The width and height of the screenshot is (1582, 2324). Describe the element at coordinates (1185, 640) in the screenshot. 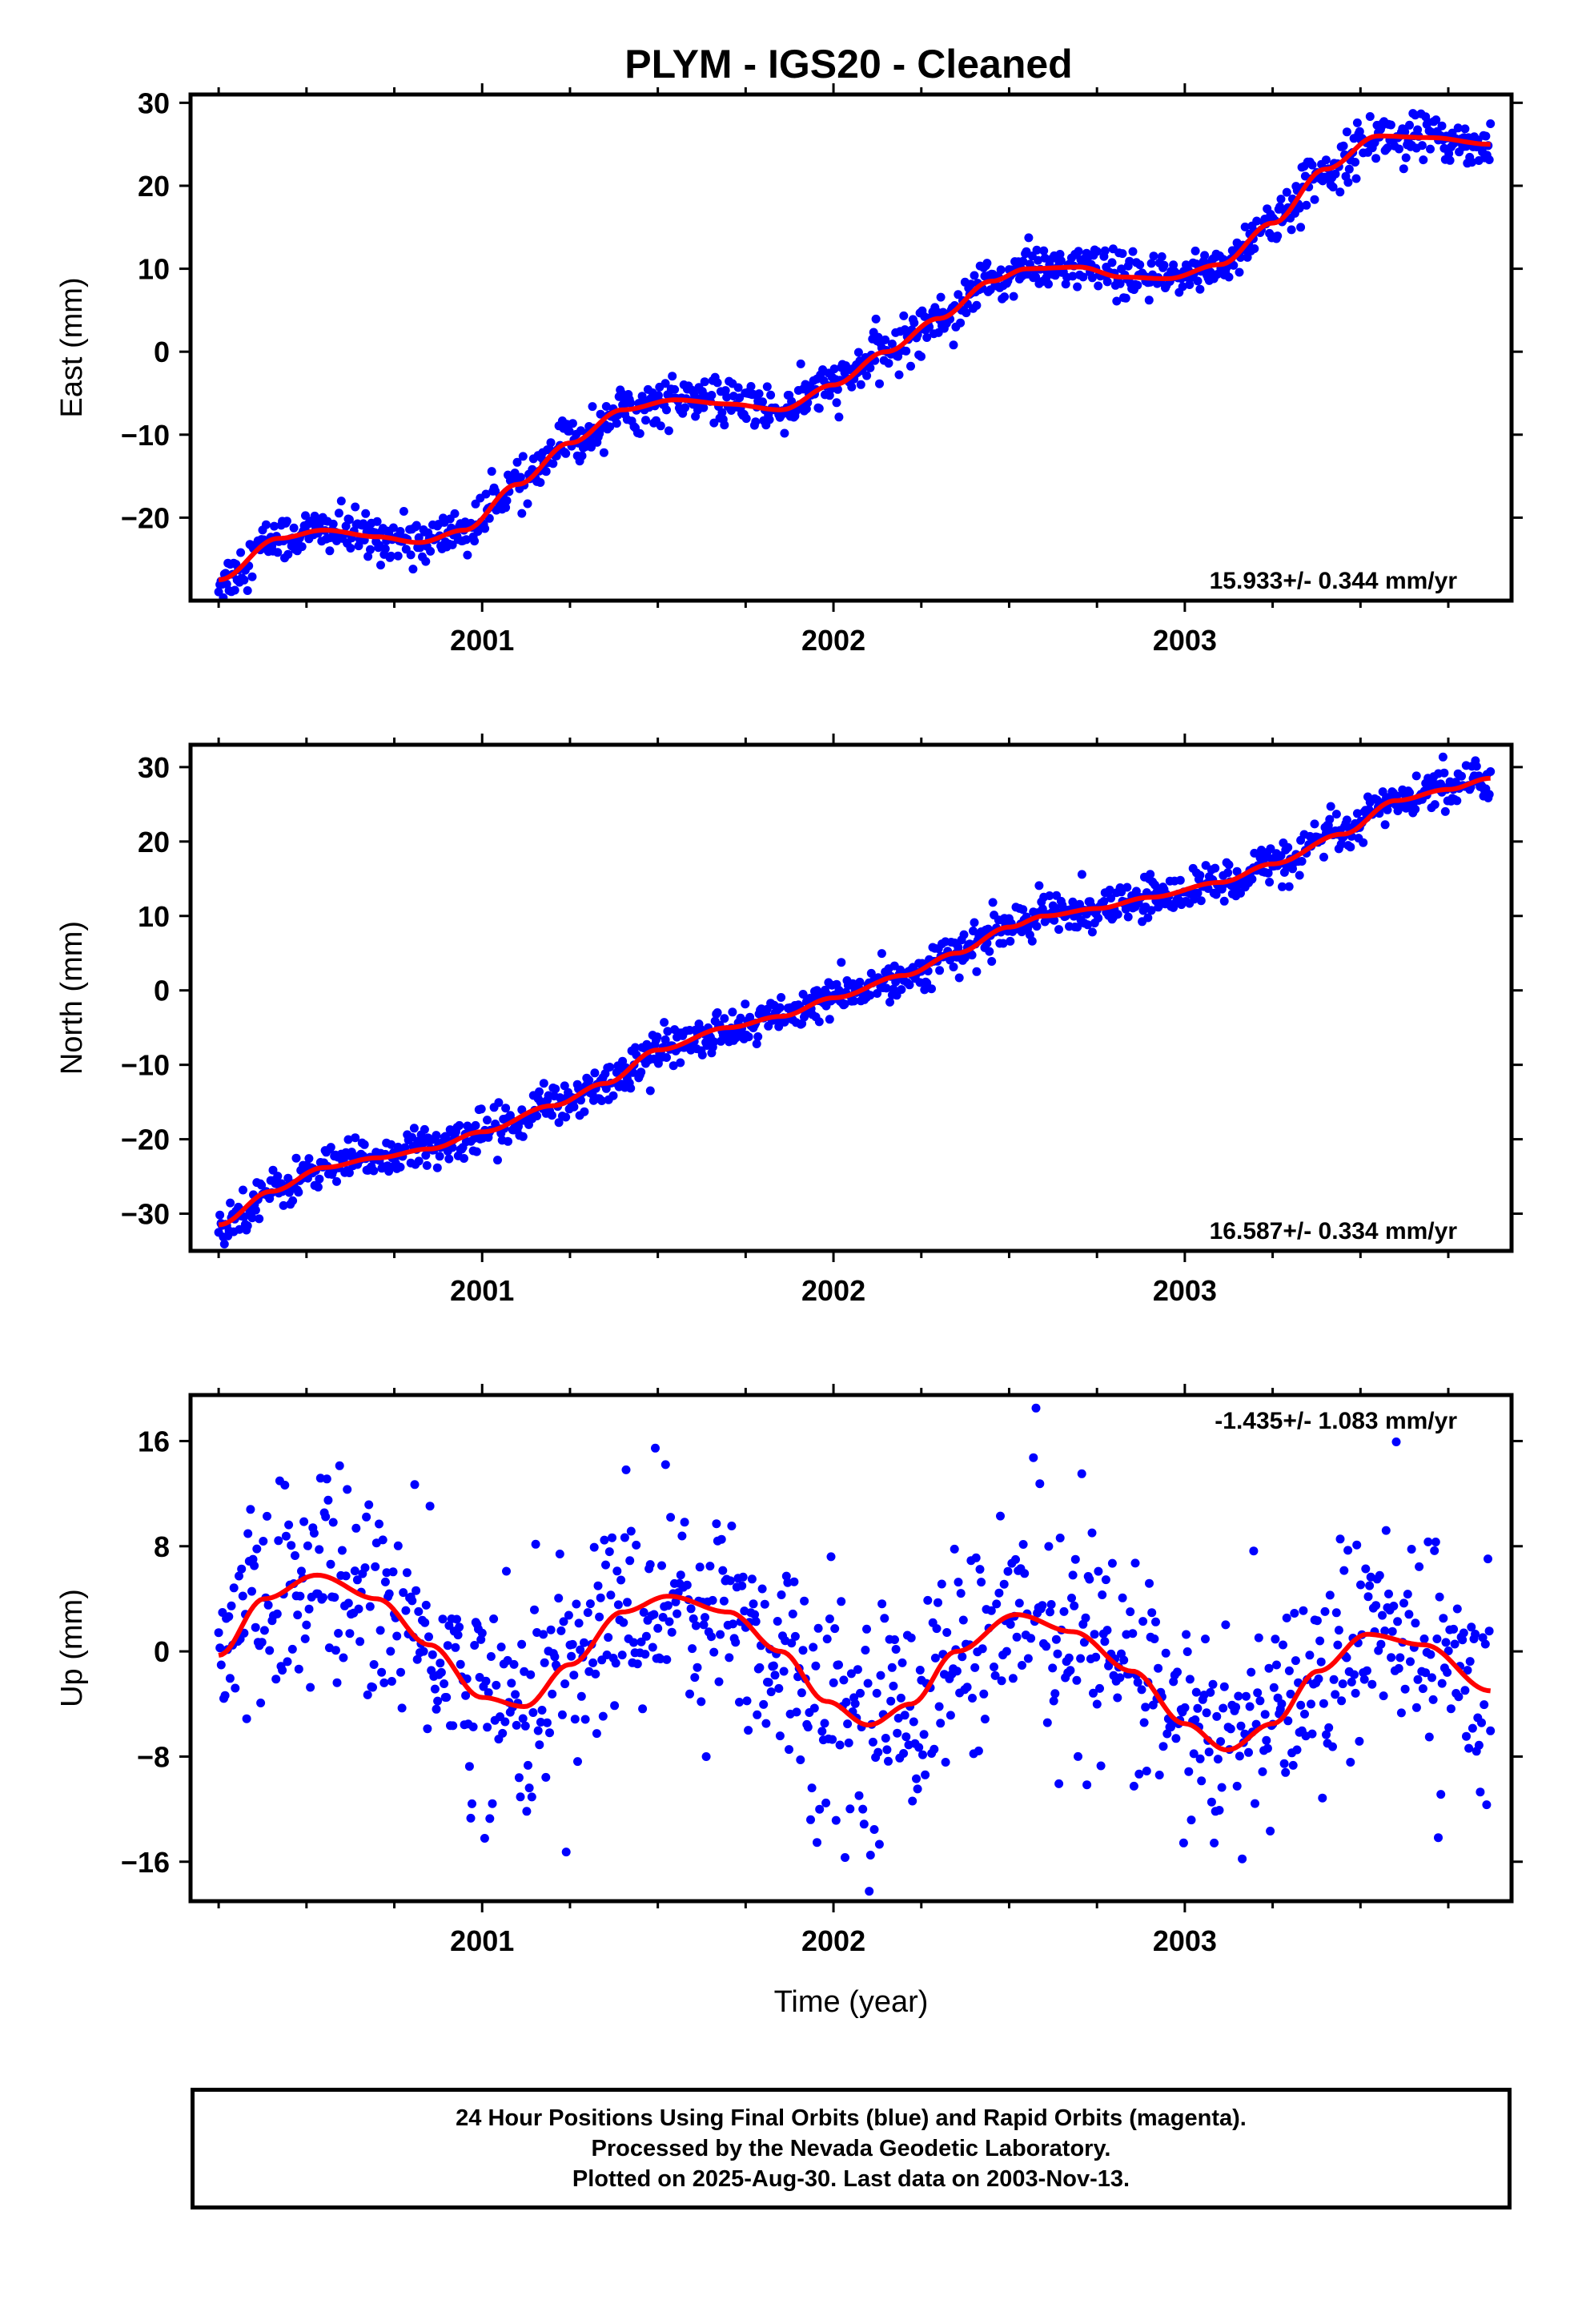

I see `x-tick-label: 2003` at that location.